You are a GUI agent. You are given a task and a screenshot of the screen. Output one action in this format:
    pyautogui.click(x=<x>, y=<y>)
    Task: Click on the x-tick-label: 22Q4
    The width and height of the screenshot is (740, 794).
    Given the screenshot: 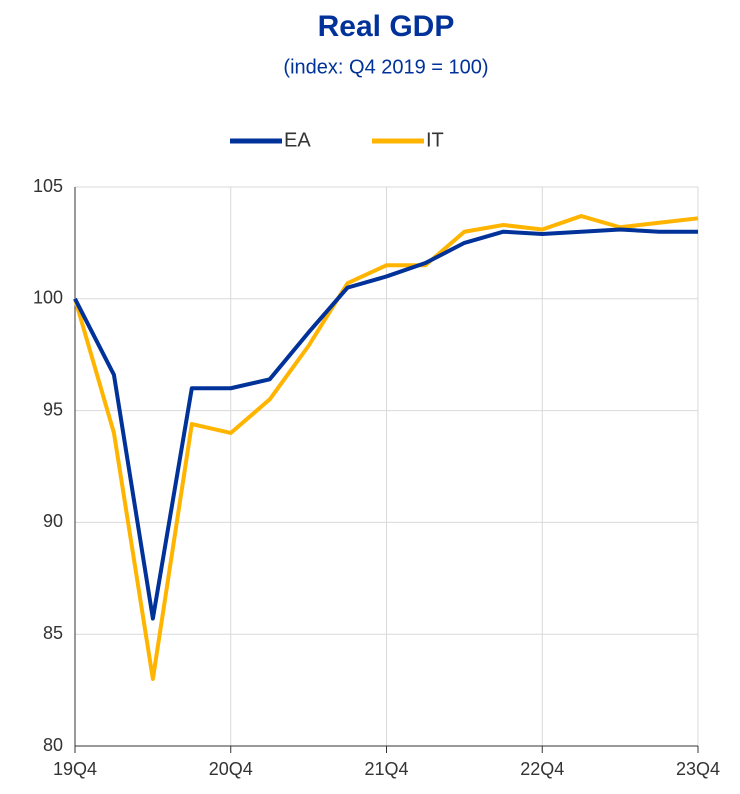 What is the action you would take?
    pyautogui.click(x=542, y=769)
    